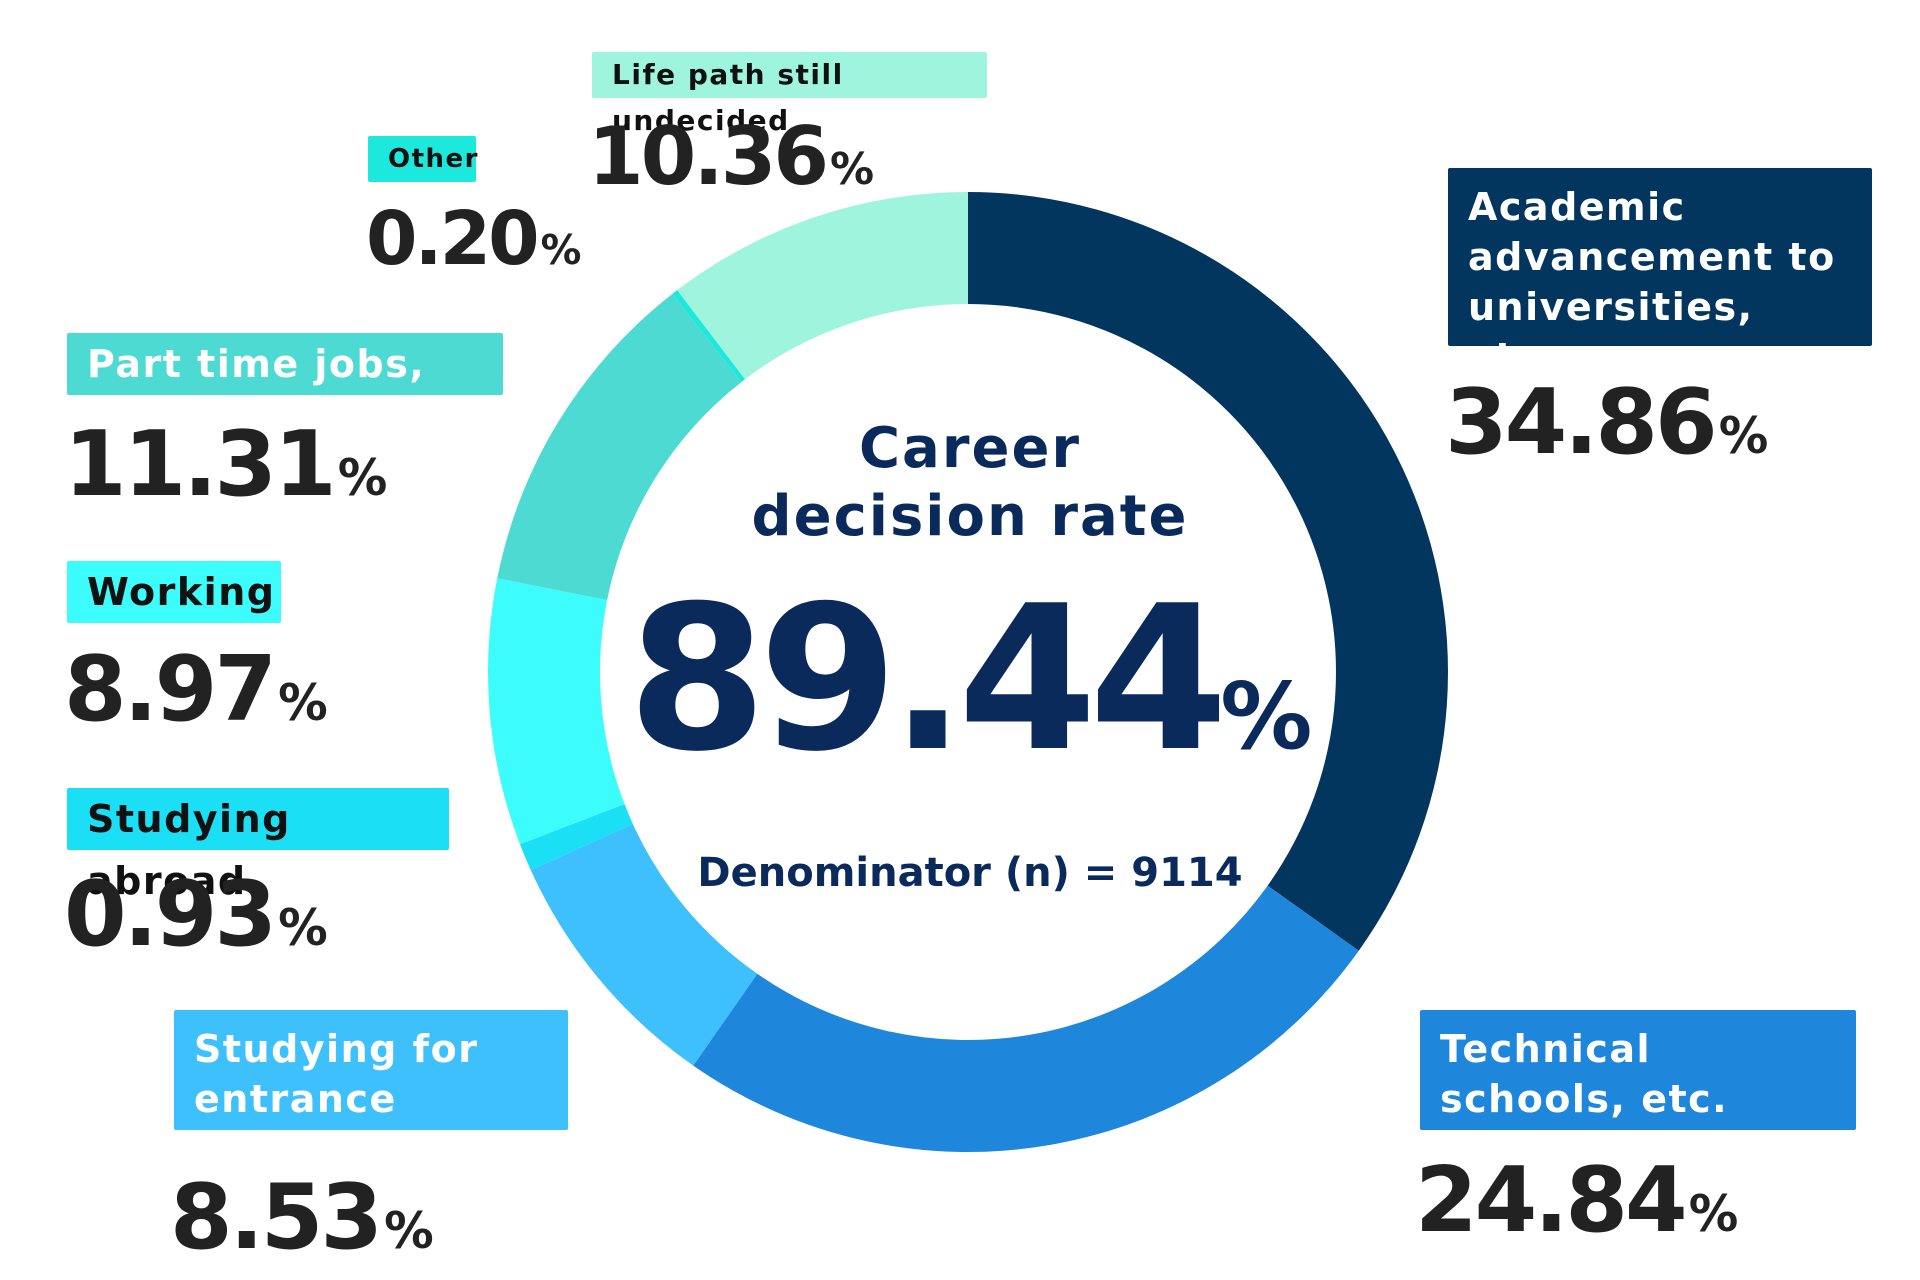  Describe the element at coordinates (371, 1090) in the screenshot. I see `slice-label-2: Studying for entrance exams` at that location.